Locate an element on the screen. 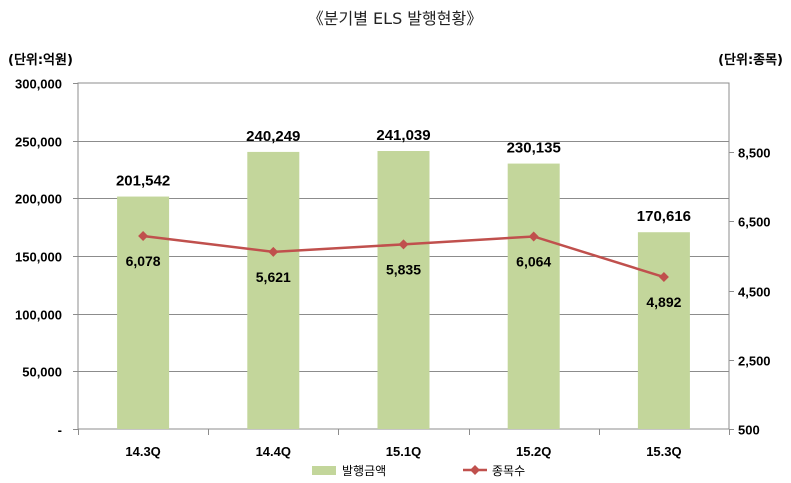  right-axis-tick-label: 500 is located at coordinates (749, 430).